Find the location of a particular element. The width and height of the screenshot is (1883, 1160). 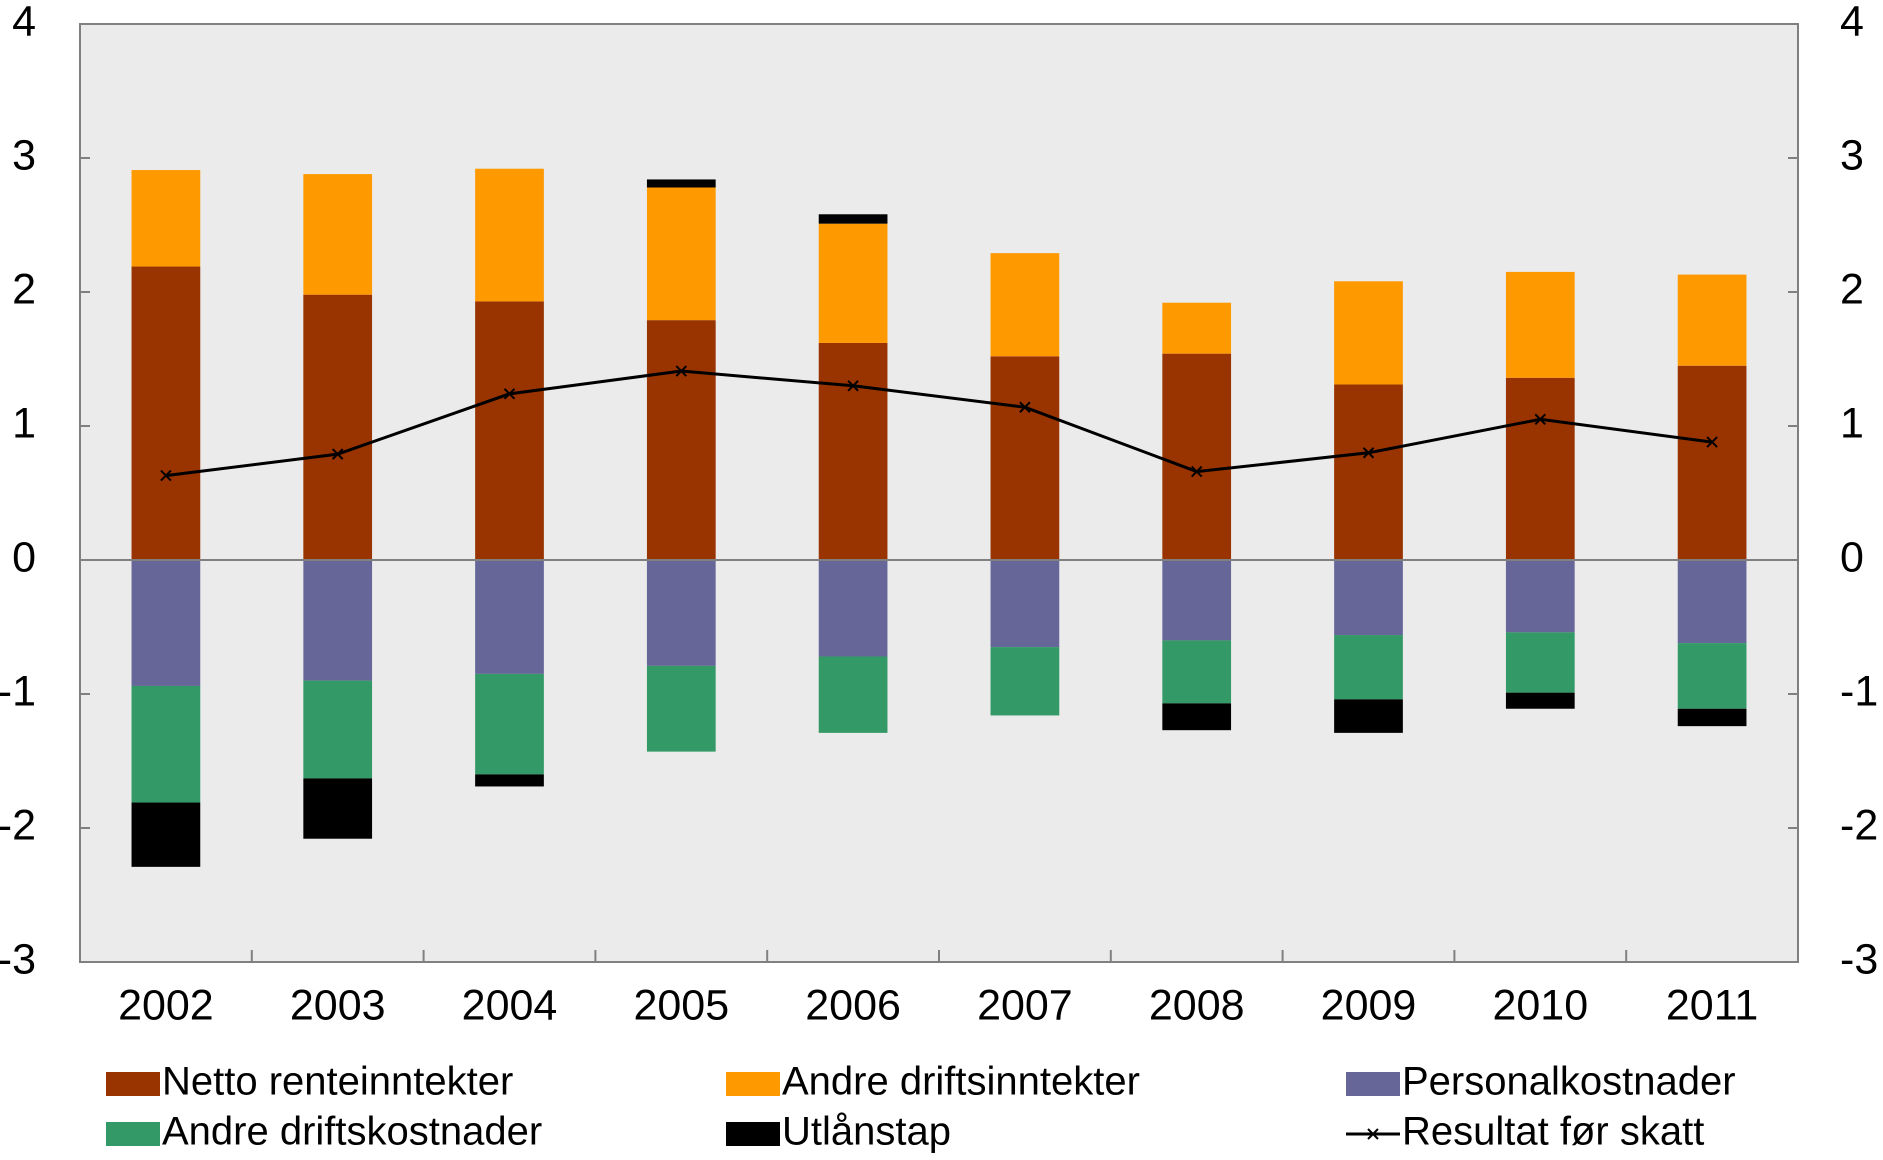

y-tick-label: -3 is located at coordinates (18, 959).